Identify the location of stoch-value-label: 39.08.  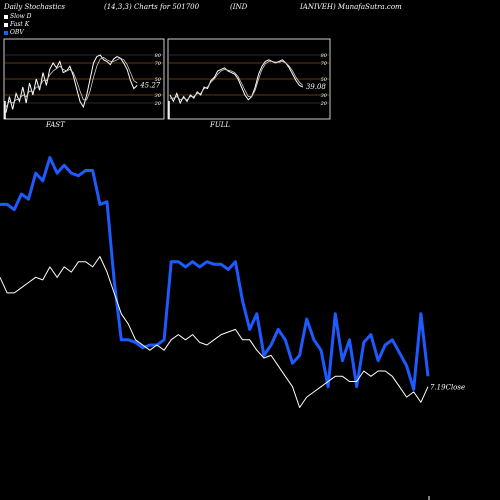
(316, 87).